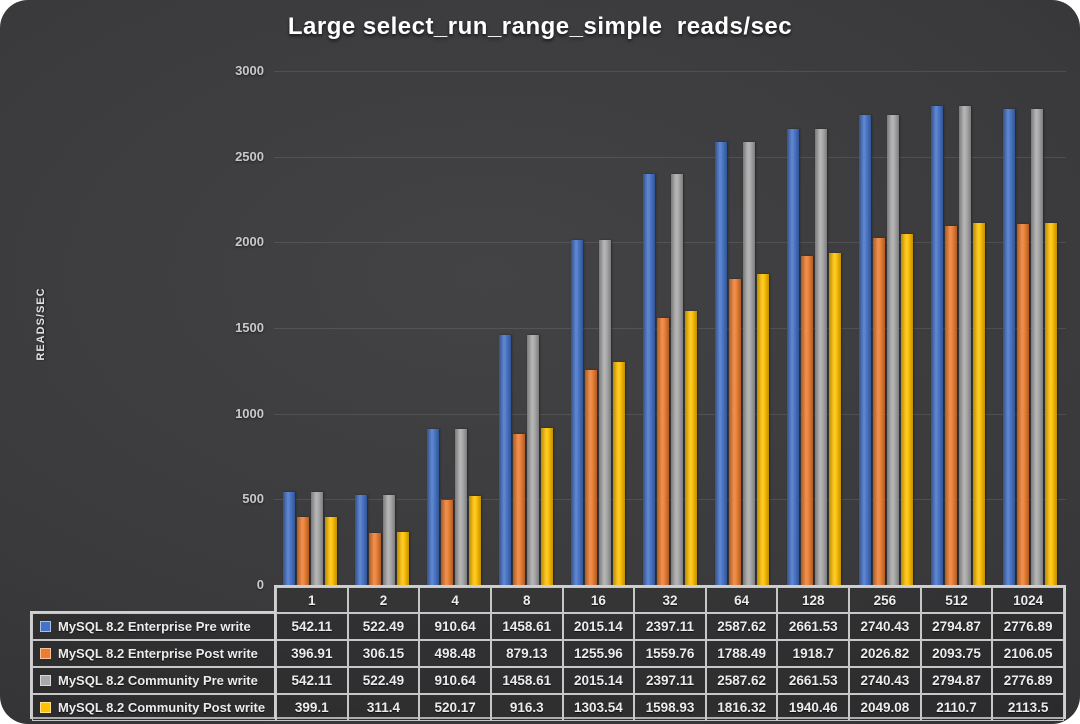 Image resolution: width=1080 pixels, height=724 pixels. Describe the element at coordinates (312, 653) in the screenshot. I see `value-cell: 396.91` at that location.